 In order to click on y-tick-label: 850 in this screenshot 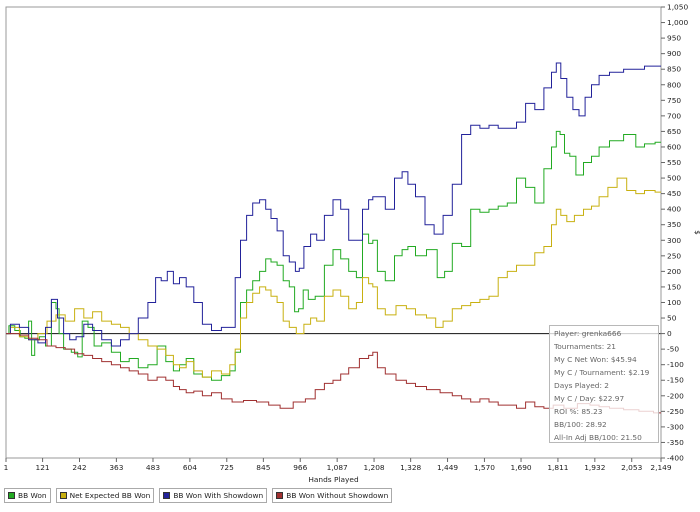, I will do `click(674, 69)`.